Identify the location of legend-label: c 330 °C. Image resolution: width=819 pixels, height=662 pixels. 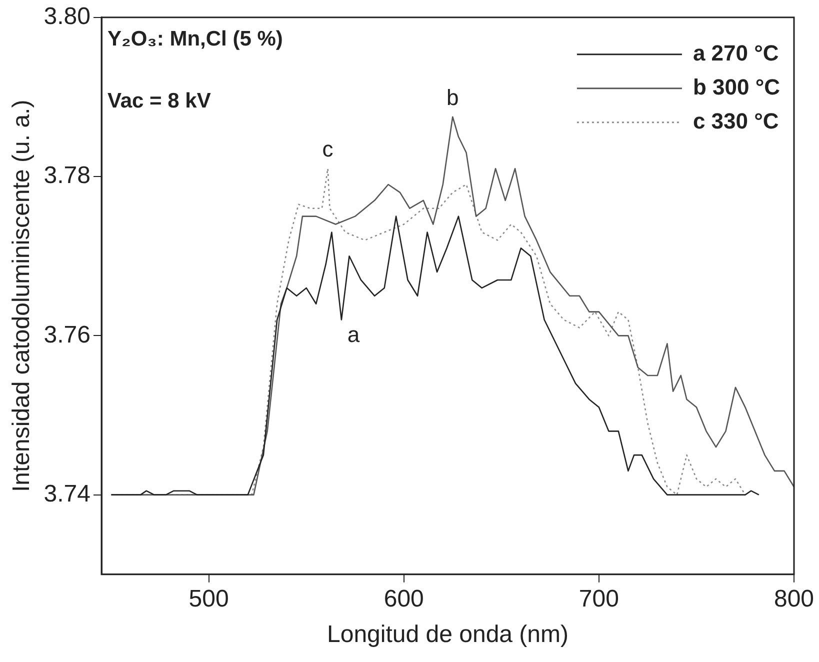
(735, 121).